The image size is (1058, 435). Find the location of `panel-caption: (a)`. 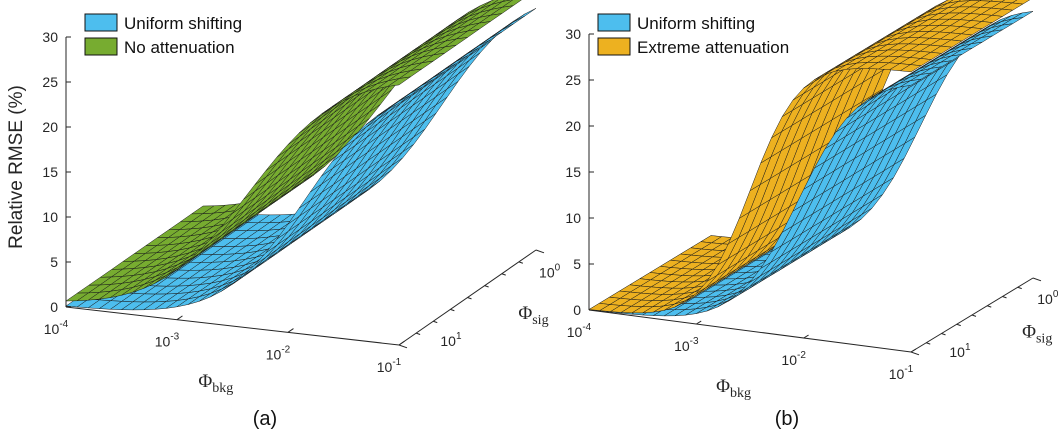

panel-caption: (a) is located at coordinates (265, 419).